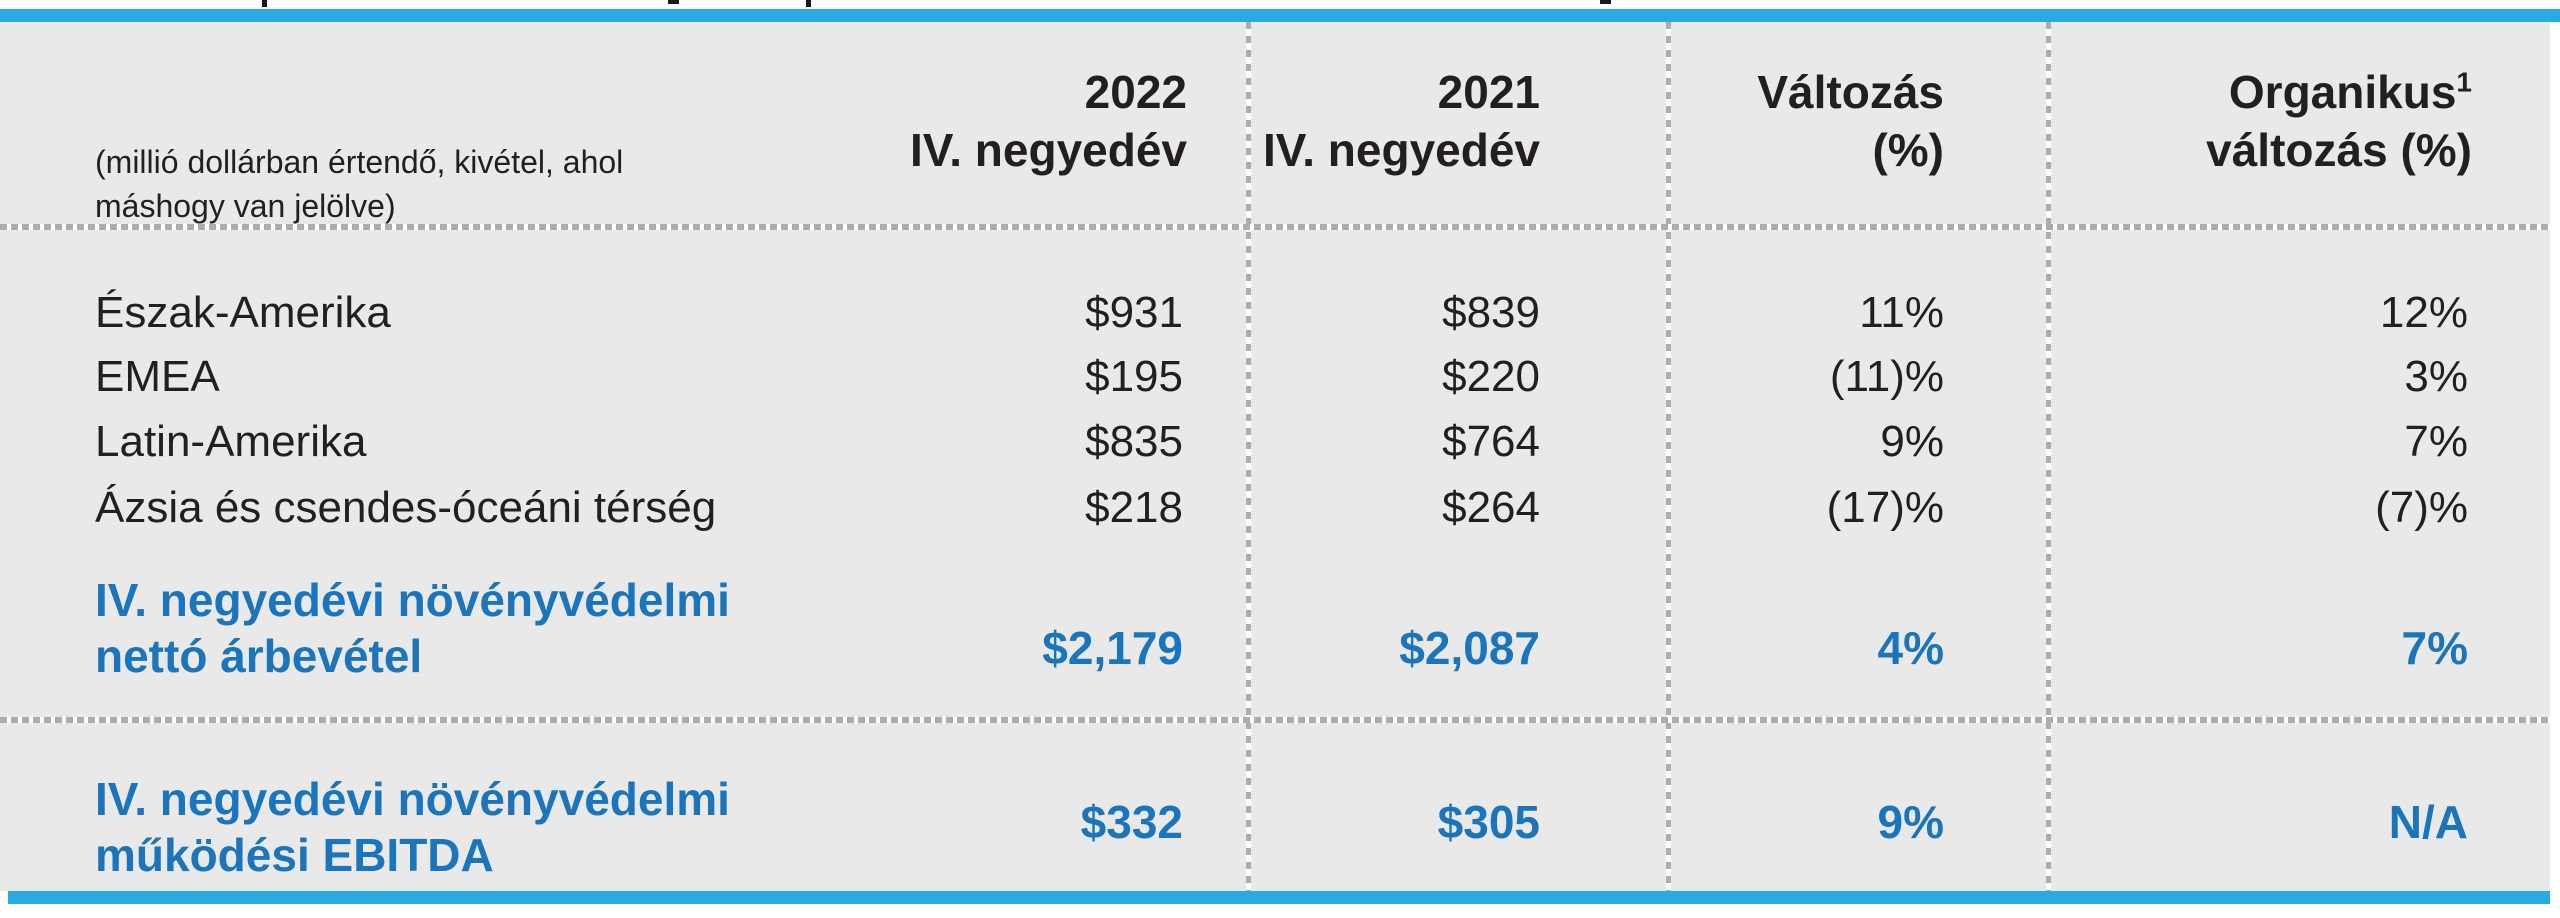 Image resolution: width=2560 pixels, height=918 pixels. I want to click on top-accent-bar, so click(1280, 15).